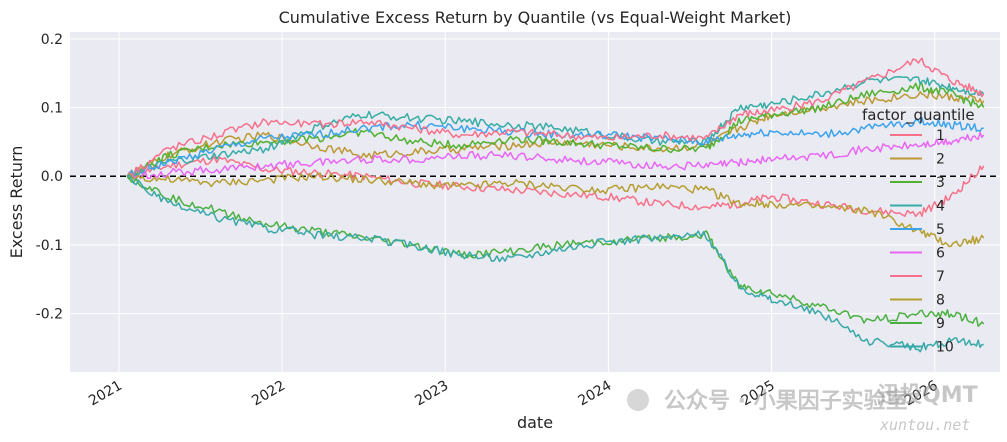  I want to click on watermark: 公众号 · 小果因子实验室 迅投QMT xuntou.net, so click(802, 408).